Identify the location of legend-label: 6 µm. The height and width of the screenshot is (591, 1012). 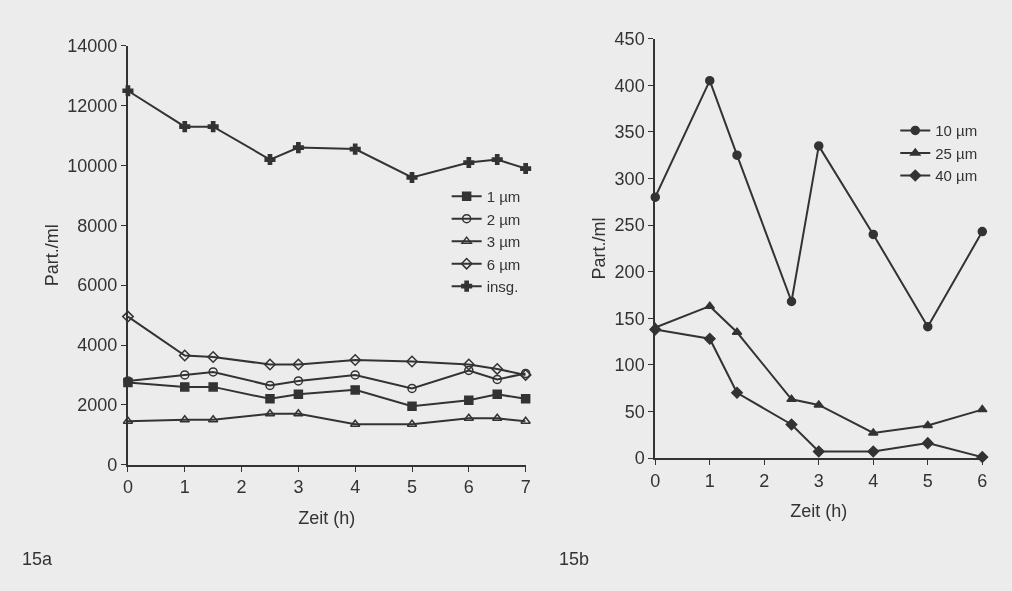
(503, 264).